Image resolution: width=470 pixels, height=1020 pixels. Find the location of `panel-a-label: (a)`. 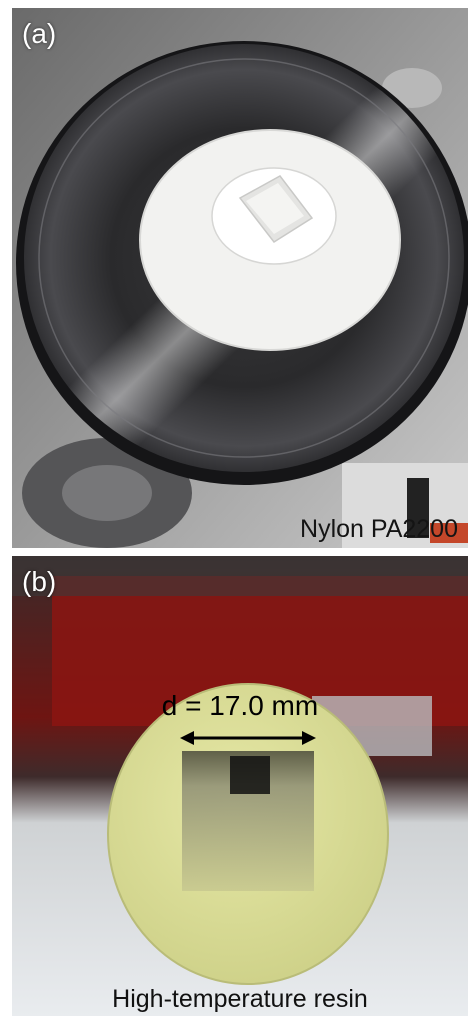

panel-a-label: (a) is located at coordinates (39, 33).